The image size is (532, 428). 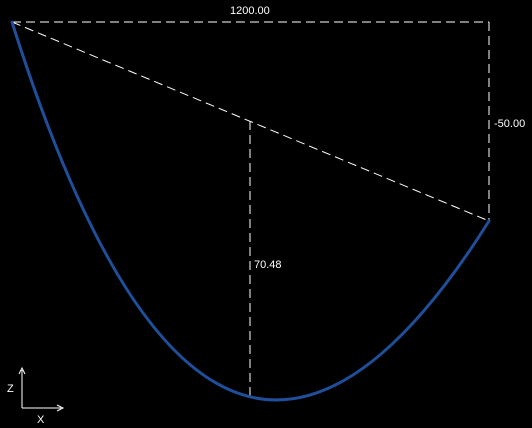 I want to click on x-axis-arrowhead, so click(x=60, y=408).